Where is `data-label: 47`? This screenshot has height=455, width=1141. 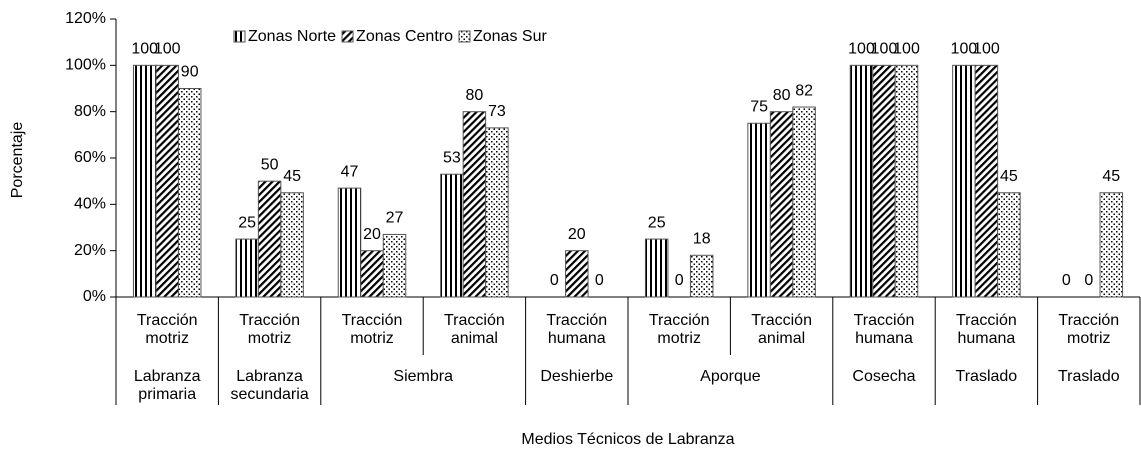 data-label: 47 is located at coordinates (350, 171).